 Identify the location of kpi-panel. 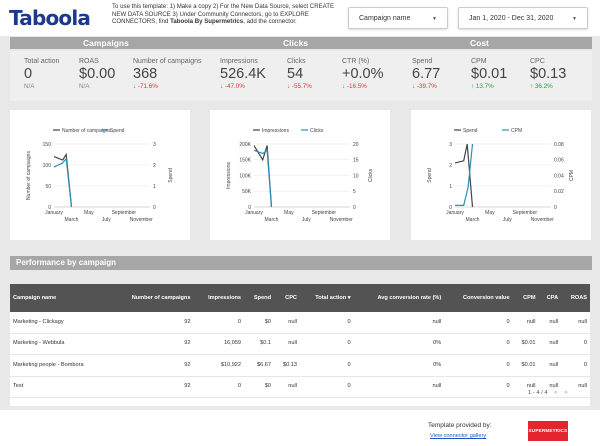
(301, 76).